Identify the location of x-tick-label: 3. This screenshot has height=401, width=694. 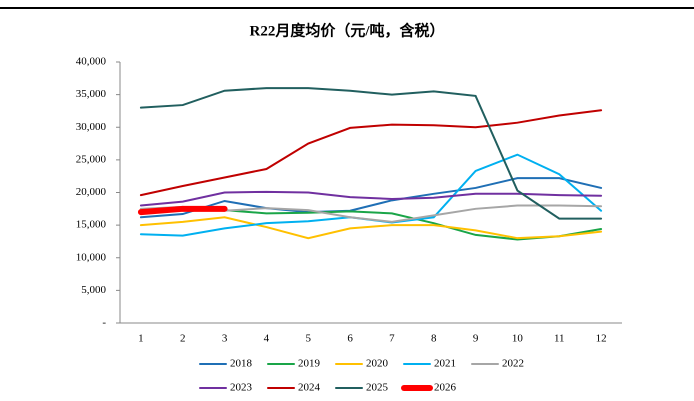
(225, 339).